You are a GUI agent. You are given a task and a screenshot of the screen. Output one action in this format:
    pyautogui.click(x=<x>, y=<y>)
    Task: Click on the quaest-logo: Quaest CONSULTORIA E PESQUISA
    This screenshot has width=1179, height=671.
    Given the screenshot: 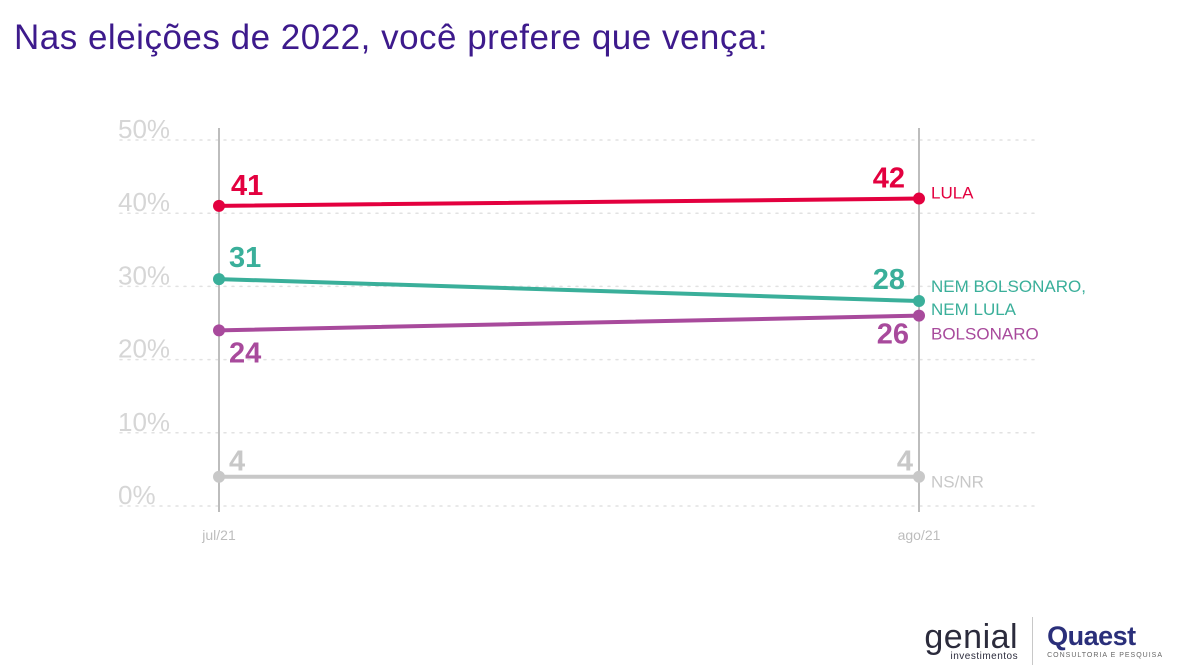 What is the action you would take?
    pyautogui.click(x=1105, y=640)
    